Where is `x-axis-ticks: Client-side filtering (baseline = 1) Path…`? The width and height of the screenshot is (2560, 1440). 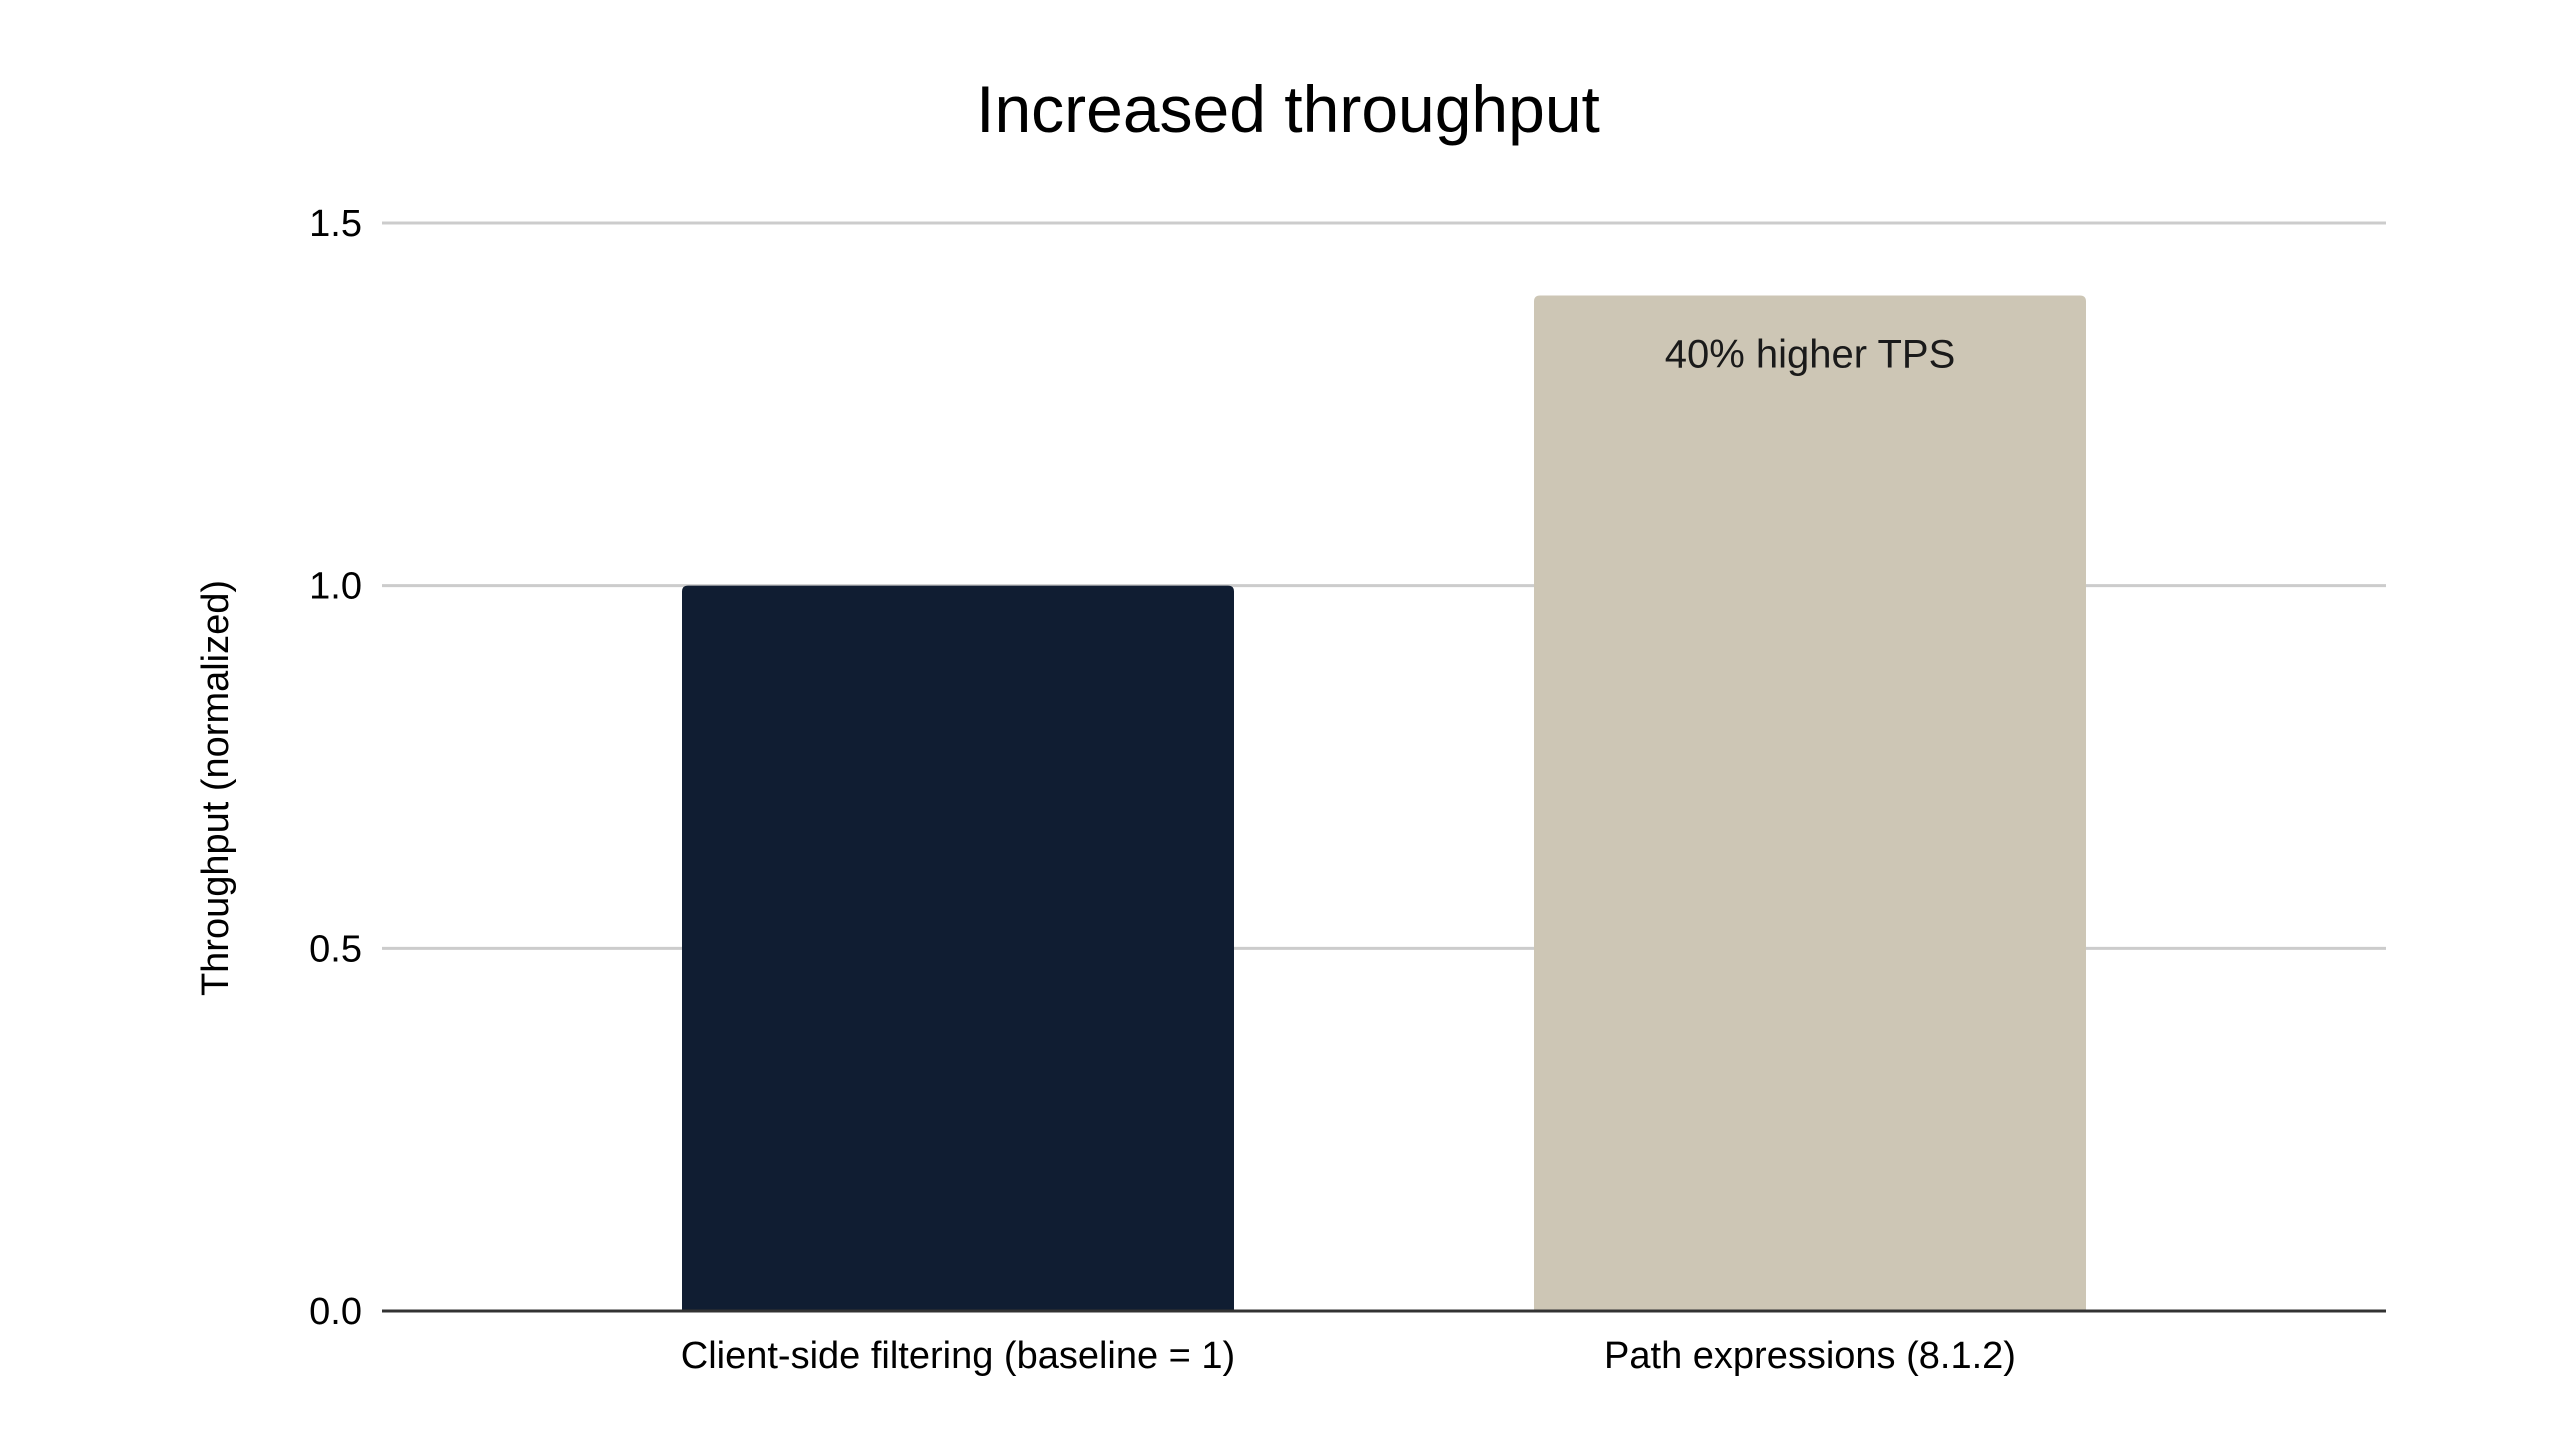
x-axis-ticks: Client-side filtering (baseline = 1) Path… is located at coordinates (1348, 1356).